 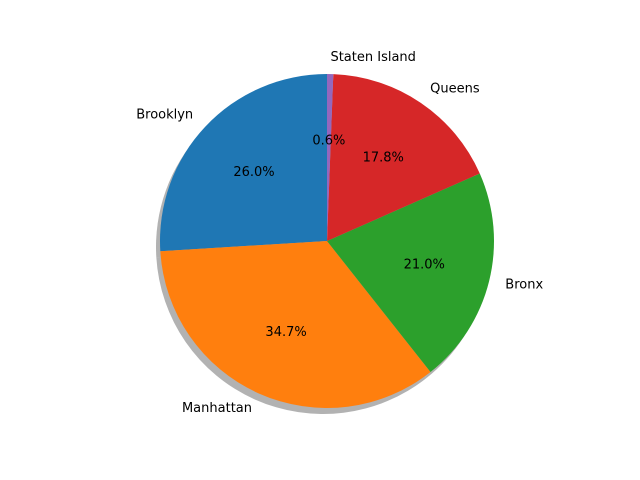 I want to click on slice-label-brooklyn: Brooklyn, so click(x=164, y=115).